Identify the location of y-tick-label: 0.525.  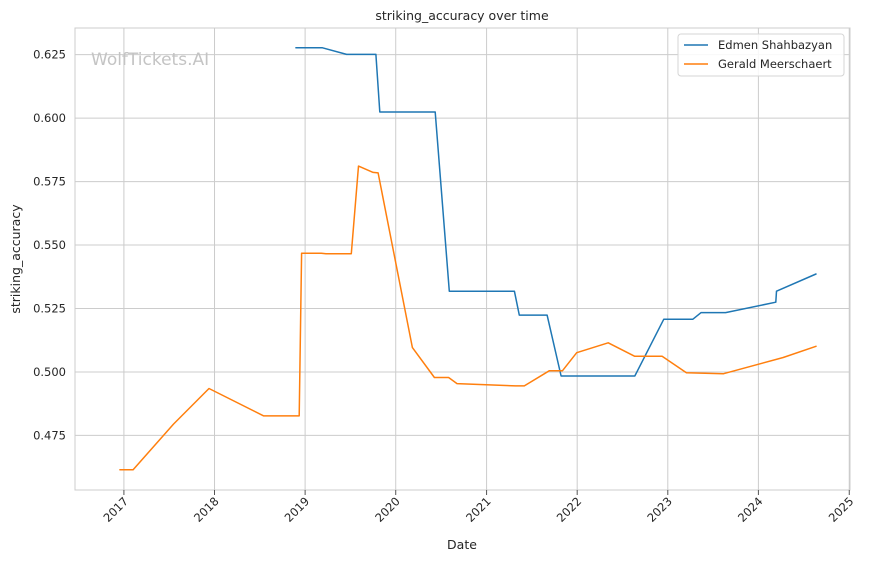
(49, 309).